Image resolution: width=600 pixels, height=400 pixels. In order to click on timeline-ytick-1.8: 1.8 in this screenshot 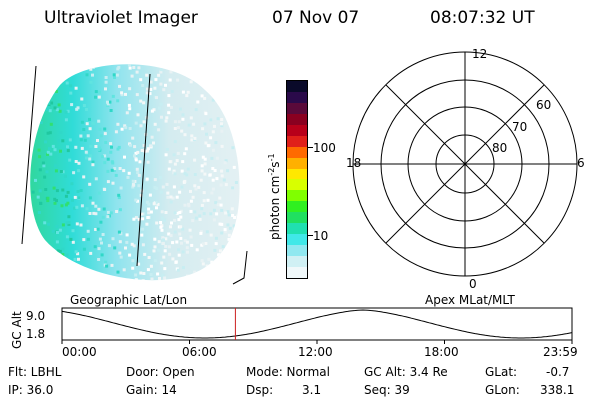, I will do `click(36, 334)`.